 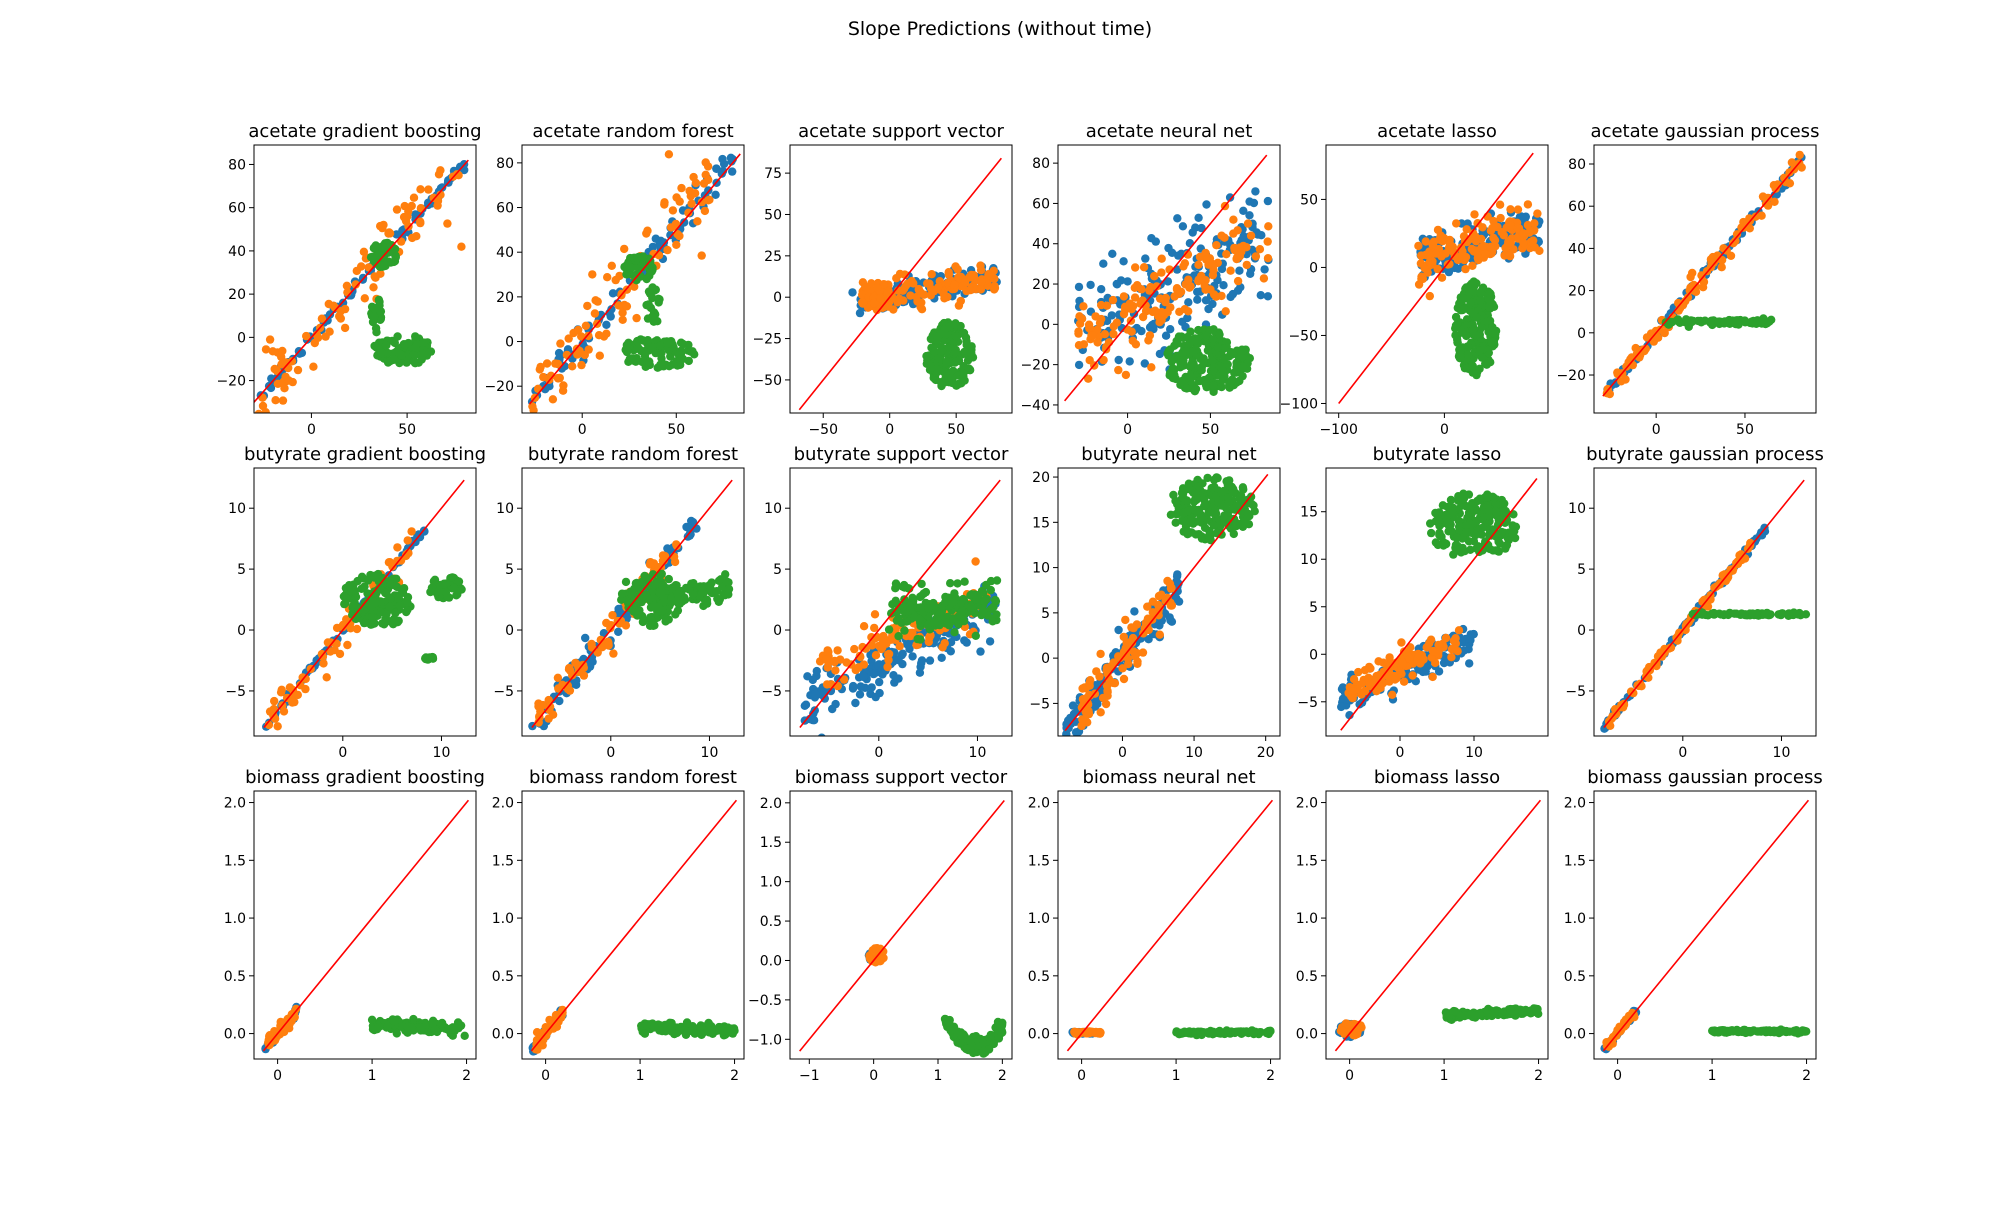 I want to click on y-tick-label: 40, so click(x=505, y=253).